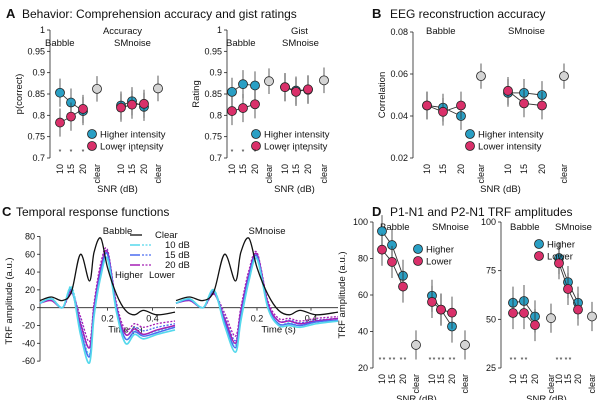 This screenshot has height=400, width=600. What do you see at coordinates (215, 115) in the screenshot?
I see `gist-y-tick-label: 0.8` at bounding box center [215, 115].